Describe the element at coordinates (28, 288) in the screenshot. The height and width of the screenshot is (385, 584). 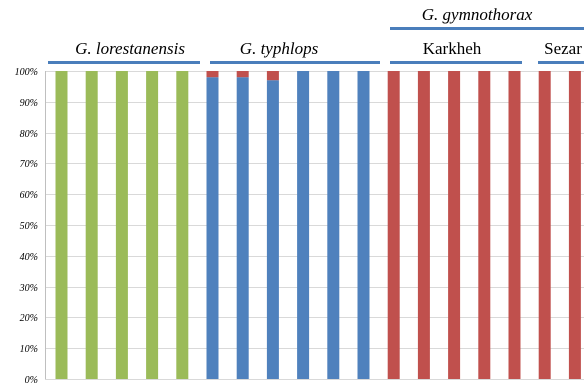
I see `y-tick-label: 30%` at that location.